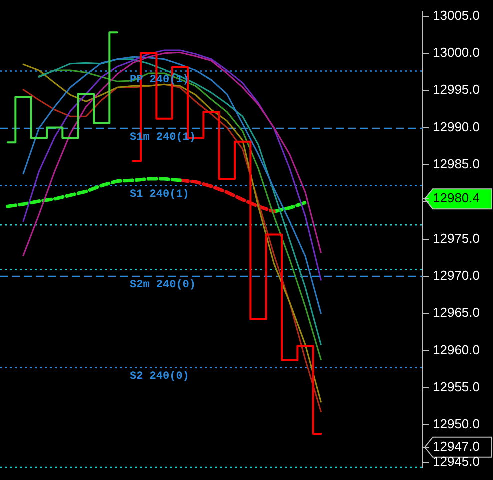  Describe the element at coordinates (456, 198) in the screenshot. I see `y-tick-label: 12980.4` at that location.